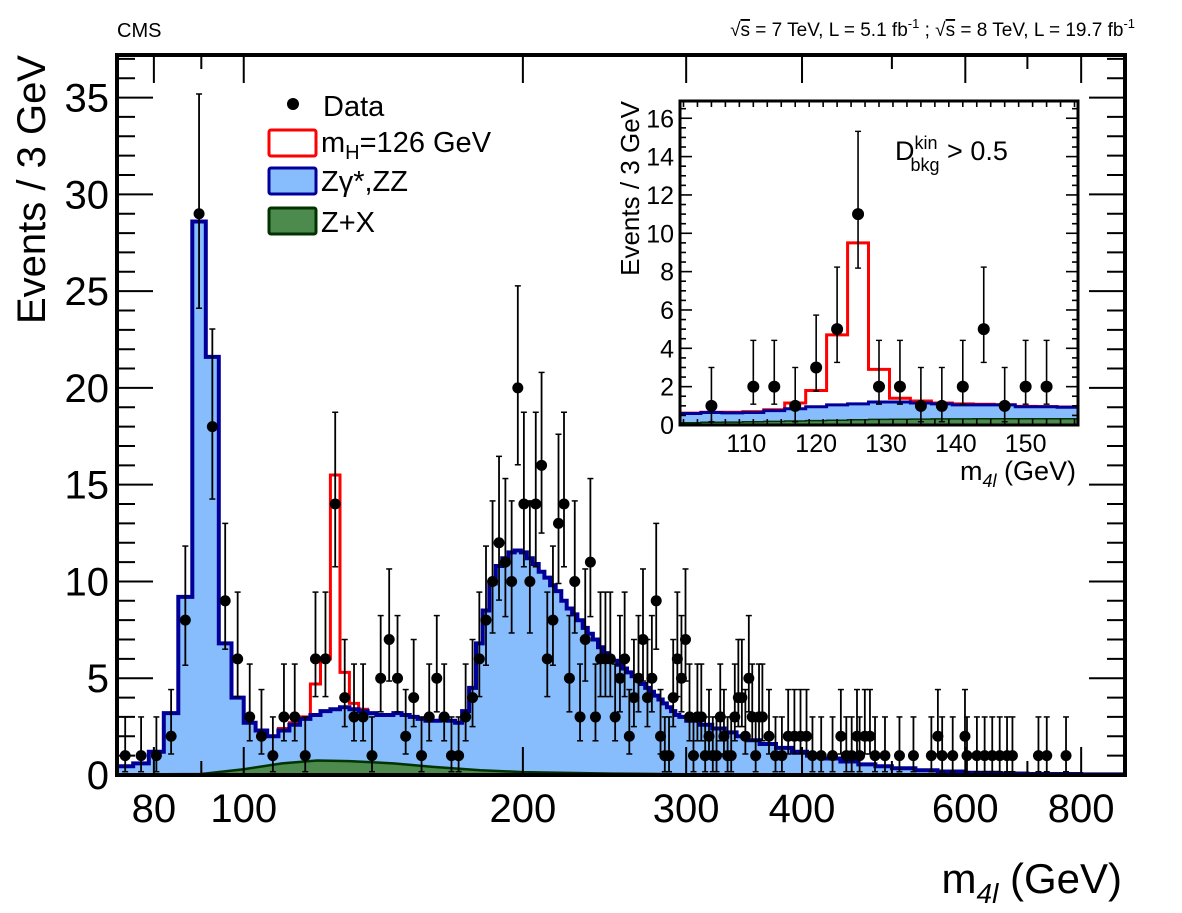  Describe the element at coordinates (523, 809) in the screenshot. I see `x-tick-label: 200` at that location.